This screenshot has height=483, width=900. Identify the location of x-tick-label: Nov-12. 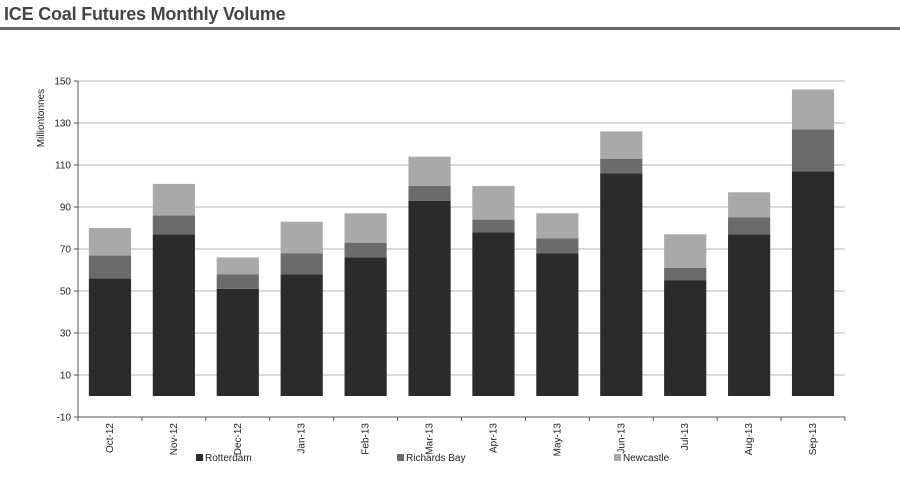
(174, 439).